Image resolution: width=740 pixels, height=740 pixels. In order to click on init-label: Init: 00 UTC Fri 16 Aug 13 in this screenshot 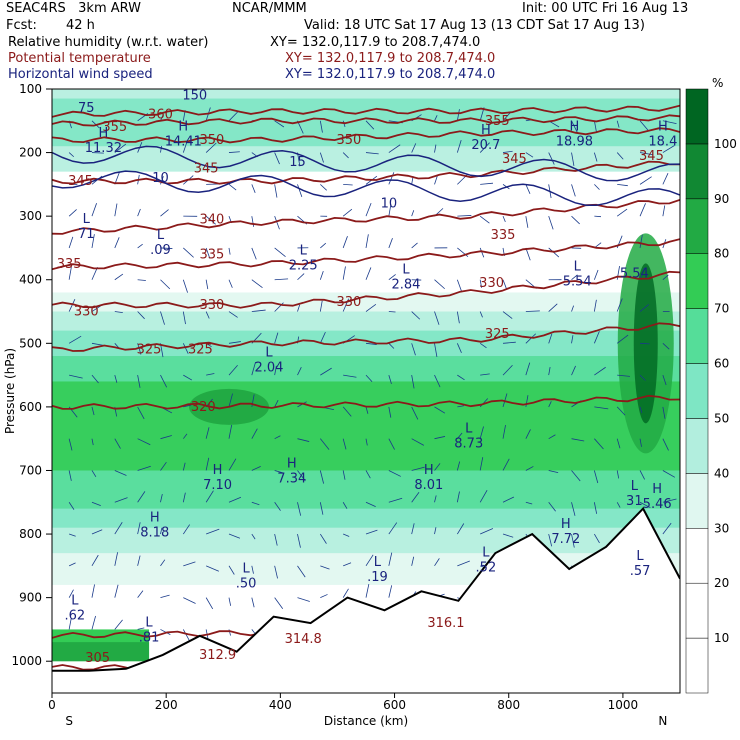, I will do `click(605, 8)`.